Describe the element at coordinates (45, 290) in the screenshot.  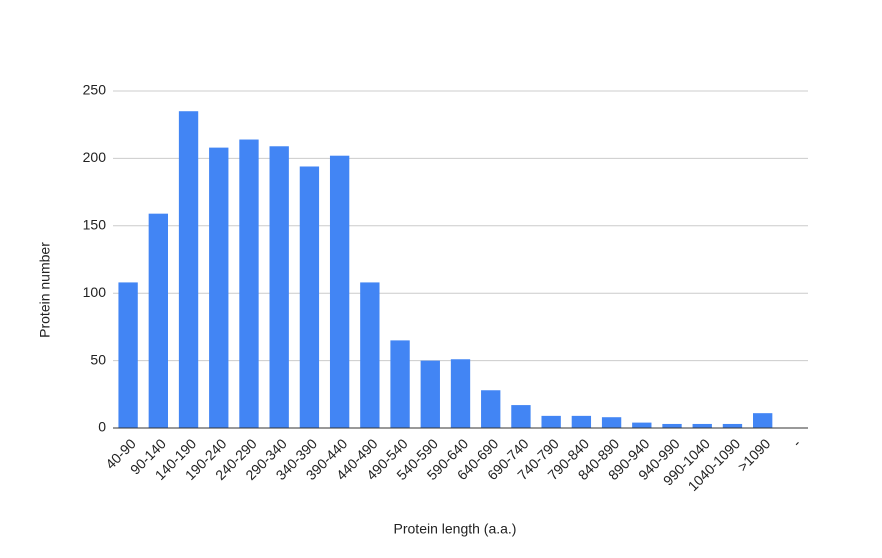
I see `y-axis-title: Protein number` at that location.